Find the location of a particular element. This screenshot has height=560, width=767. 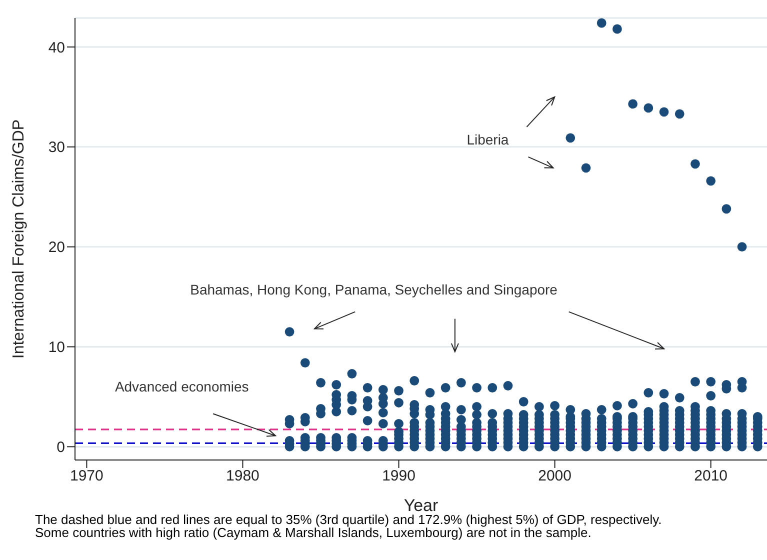

y-tick-label: 10 is located at coordinates (56, 347).